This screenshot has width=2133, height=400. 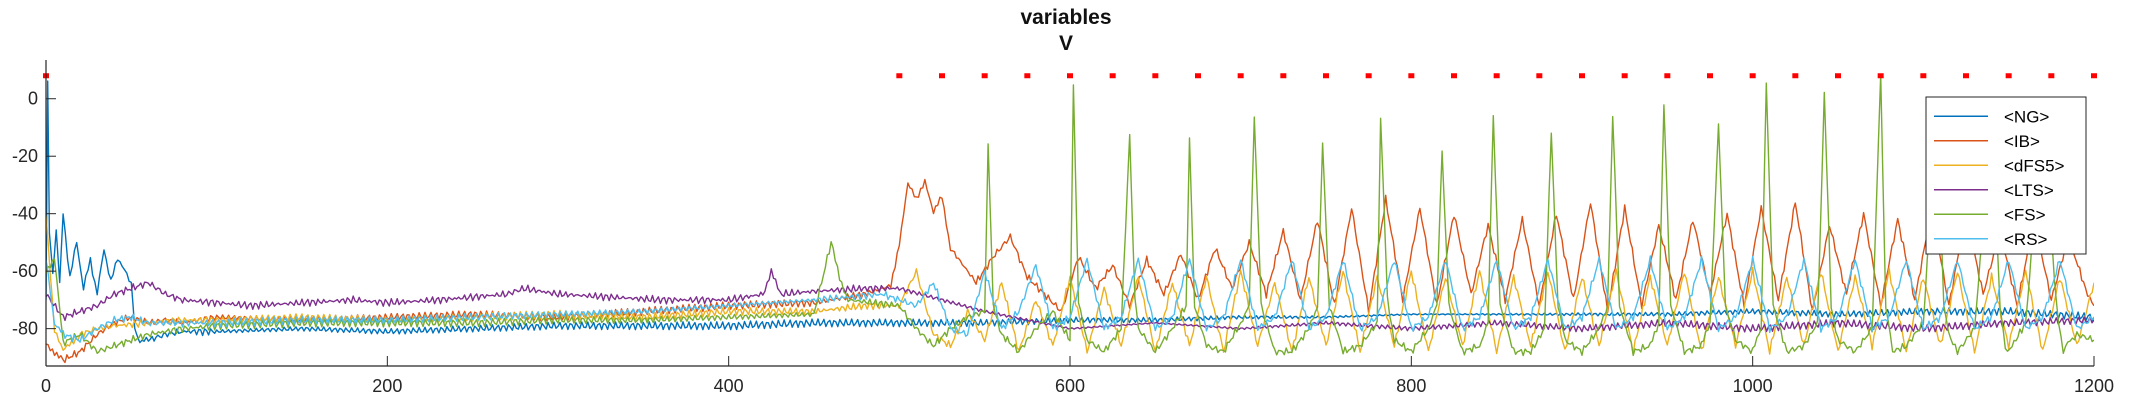 What do you see at coordinates (2026, 116) in the screenshot?
I see `legend-label: <NG>` at bounding box center [2026, 116].